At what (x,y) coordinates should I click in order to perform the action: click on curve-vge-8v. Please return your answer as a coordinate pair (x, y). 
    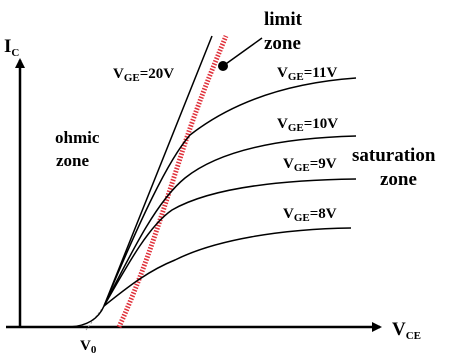
    Looking at the image, I should click on (227, 267).